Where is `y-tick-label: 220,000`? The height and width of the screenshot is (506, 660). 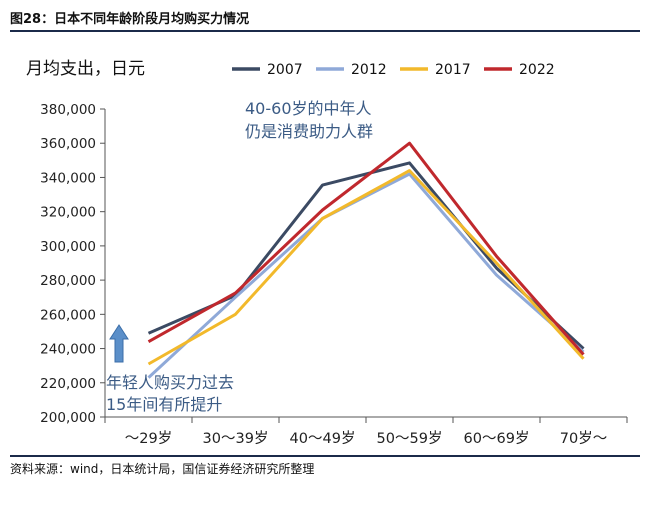
y-tick-label: 220,000 is located at coordinates (68, 384).